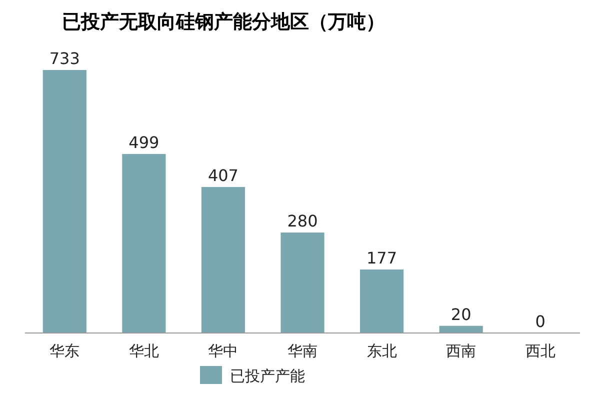 The image size is (589, 400). What do you see at coordinates (540, 321) in the screenshot?
I see `data-label: 0` at bounding box center [540, 321].